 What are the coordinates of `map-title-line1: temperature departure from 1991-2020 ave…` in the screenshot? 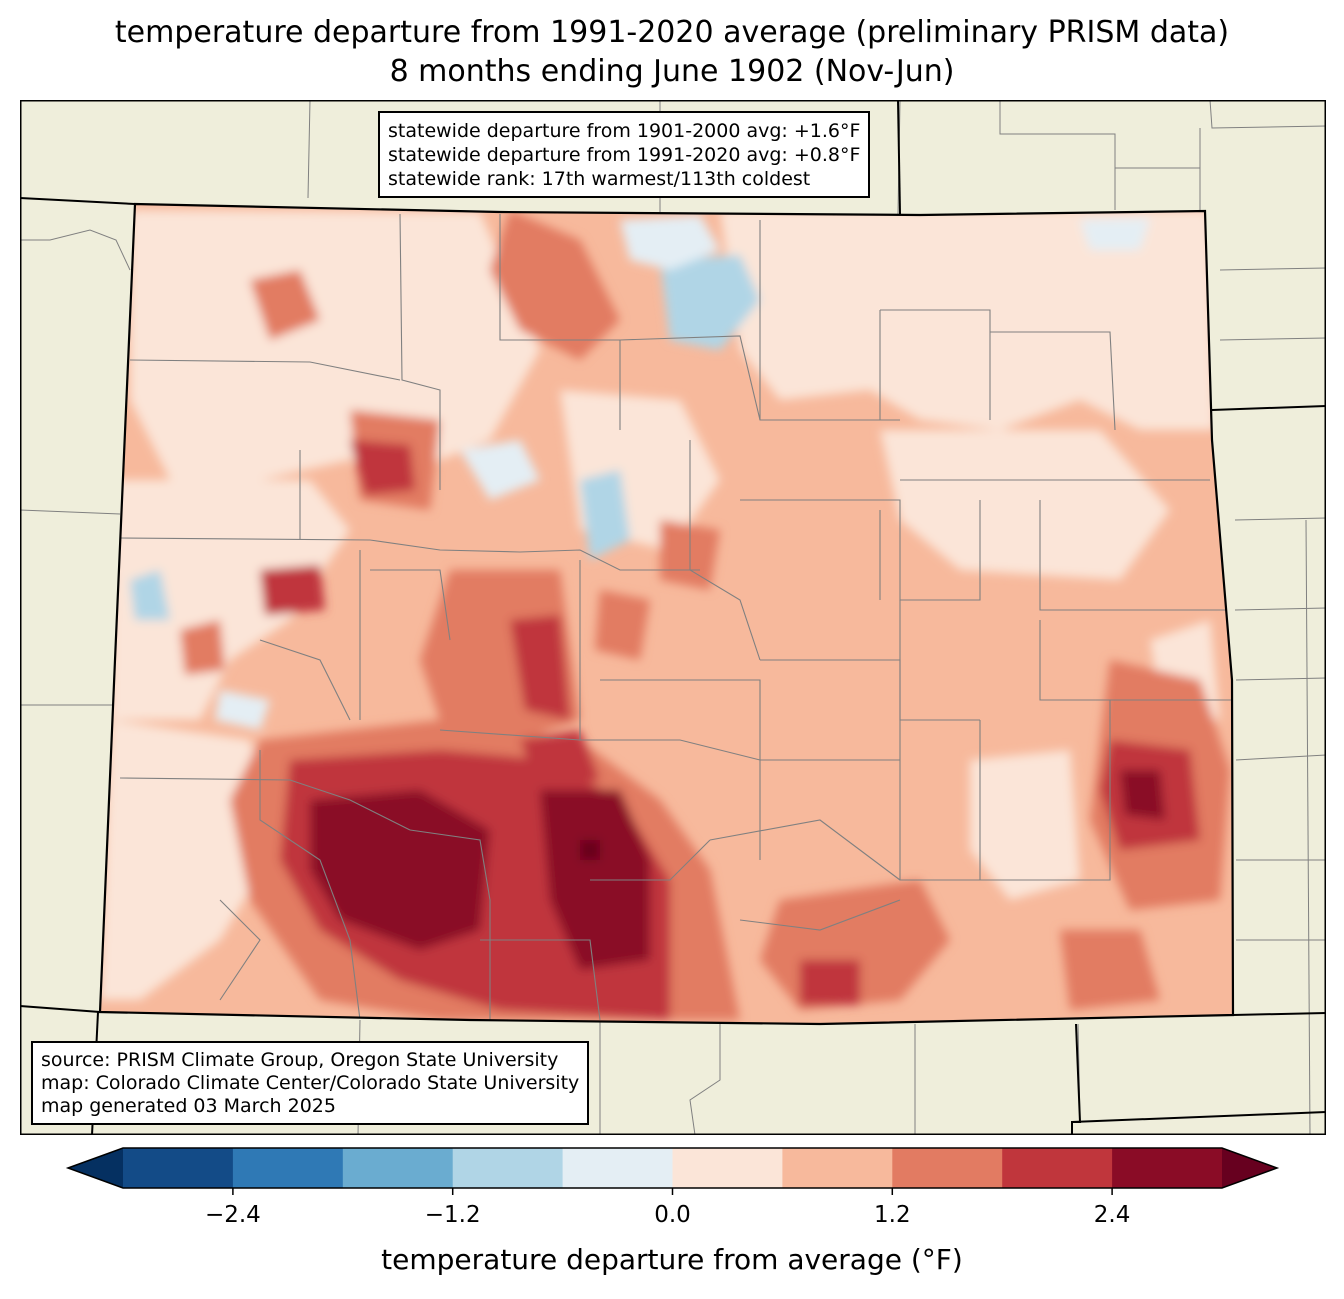 It's located at (672, 32).